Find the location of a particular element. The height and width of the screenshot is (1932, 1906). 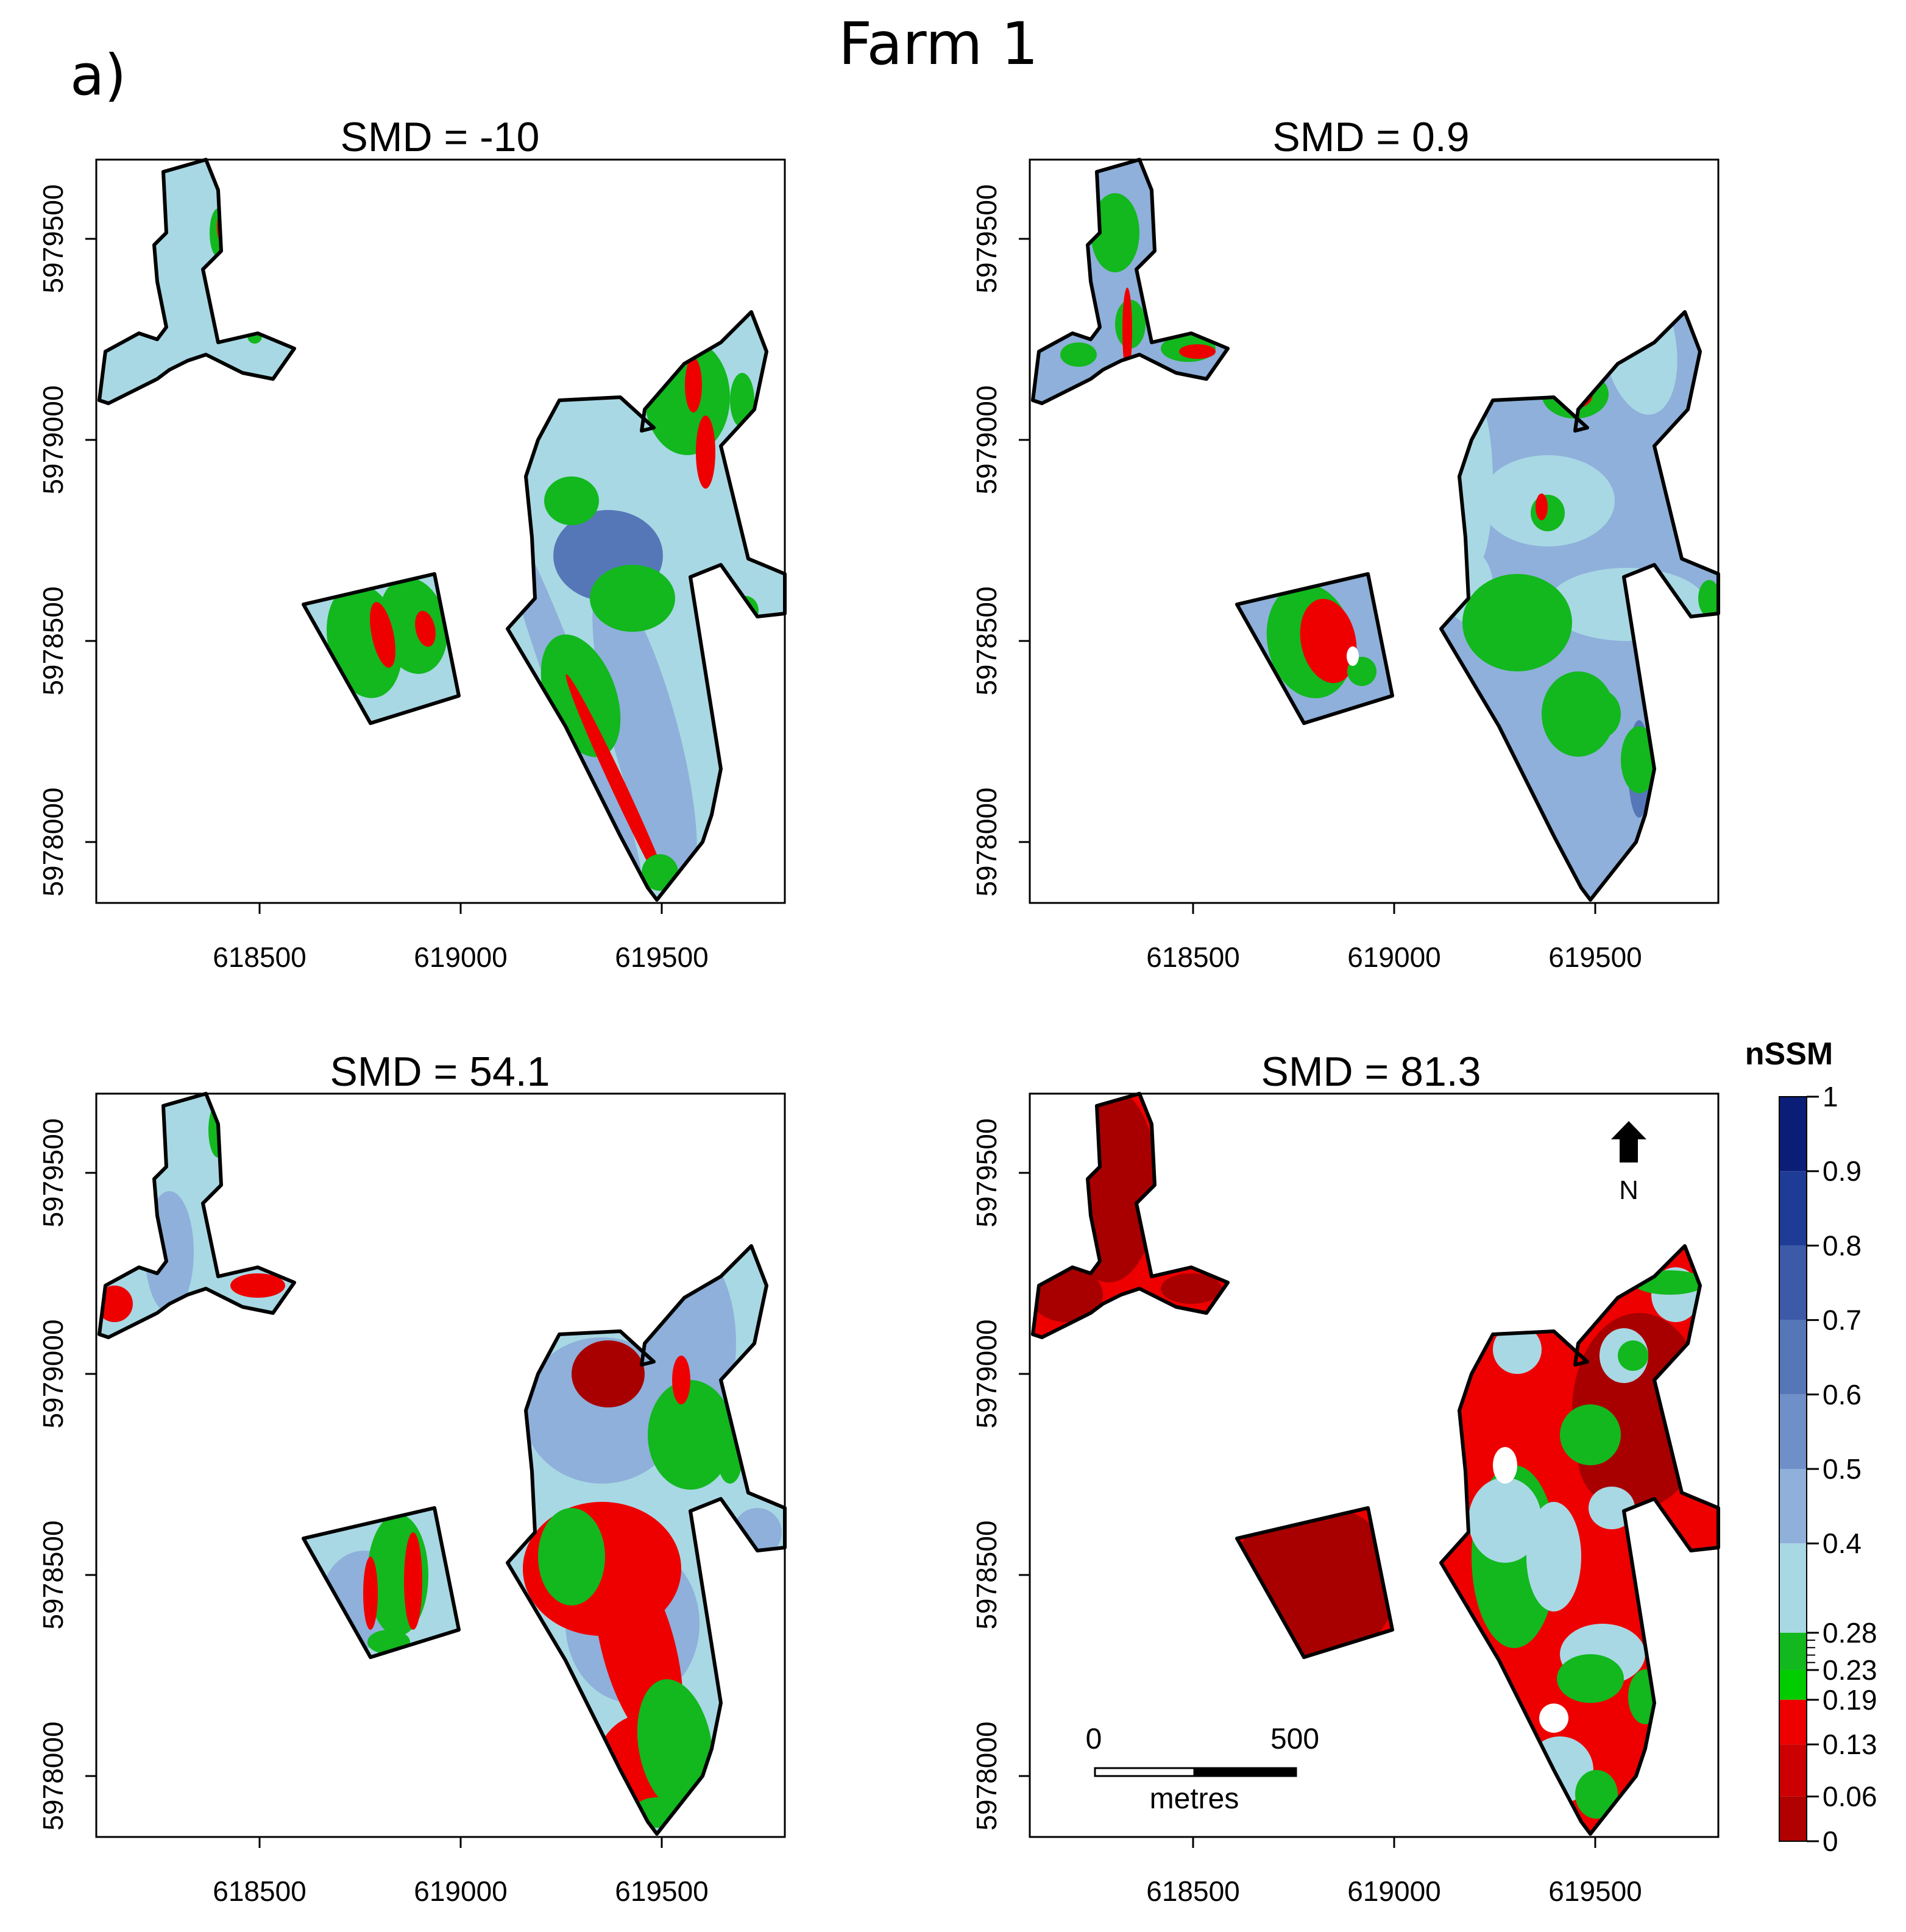

panel-label: a) is located at coordinates (98, 75).